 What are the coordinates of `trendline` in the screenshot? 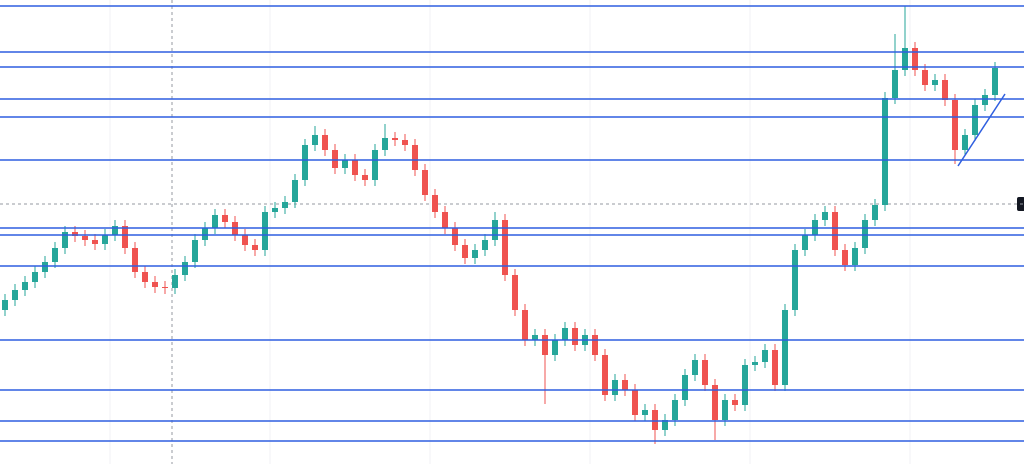 It's located at (981, 130).